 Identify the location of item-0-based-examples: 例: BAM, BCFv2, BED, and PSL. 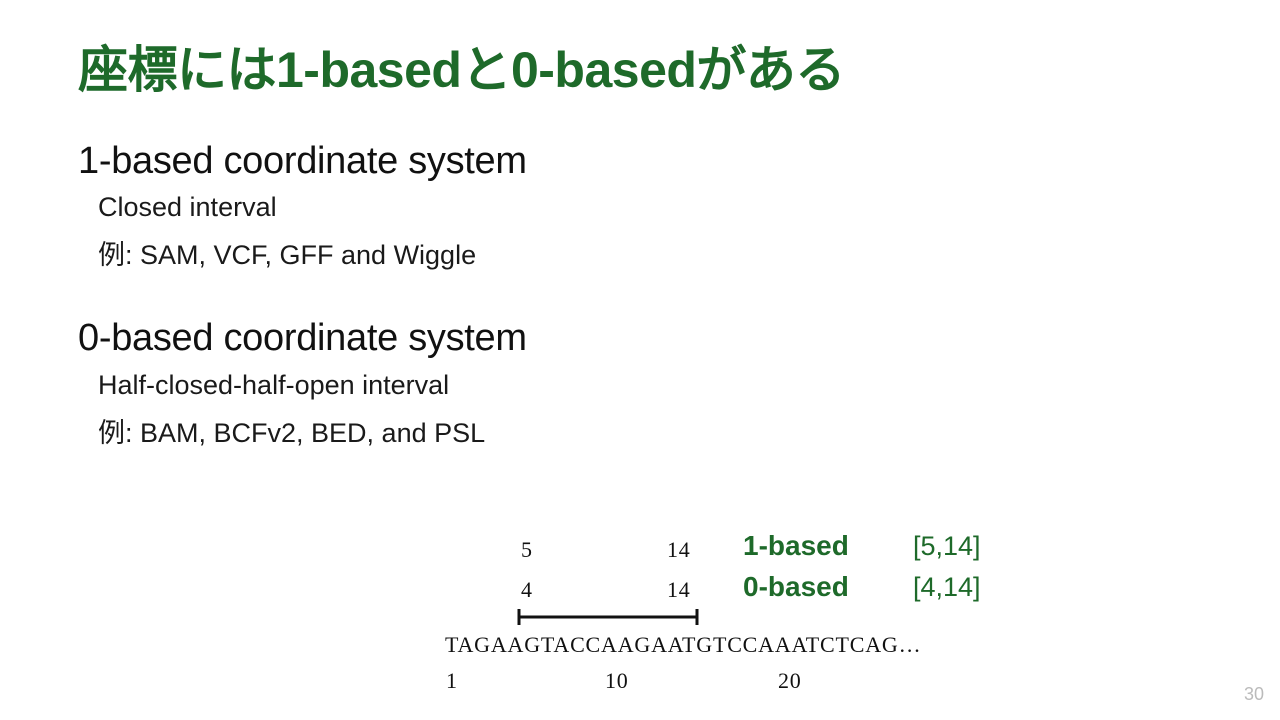
(292, 433).